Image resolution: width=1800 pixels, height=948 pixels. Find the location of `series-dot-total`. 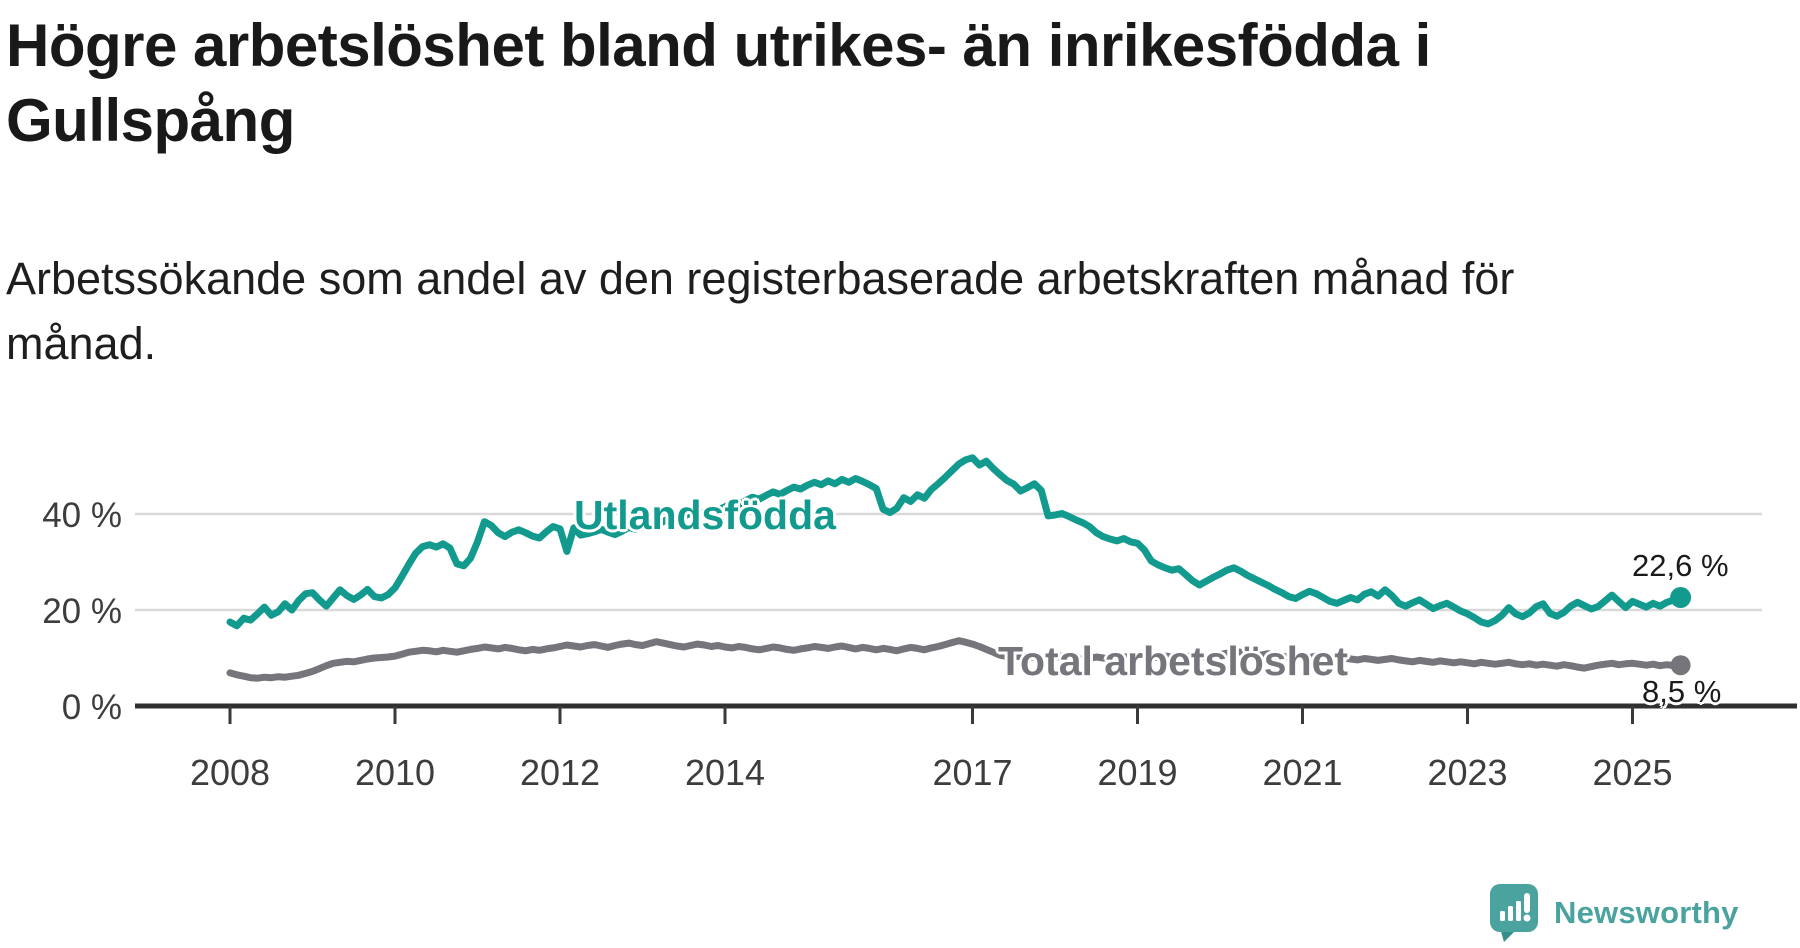

series-dot-total is located at coordinates (1680, 665).